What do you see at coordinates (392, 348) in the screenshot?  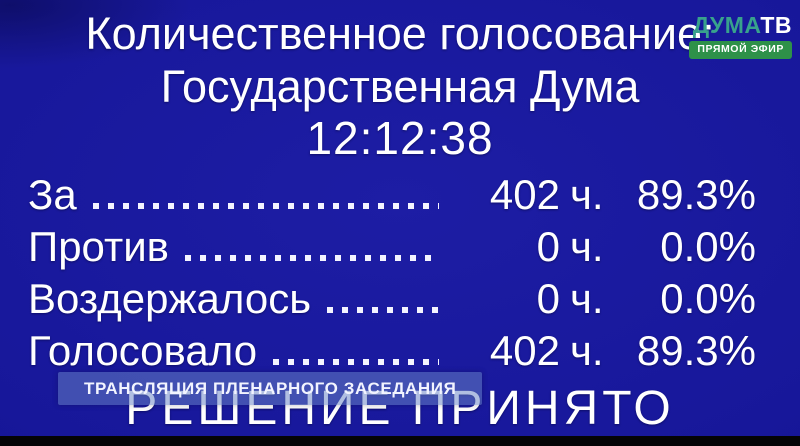 I see `vote-row-voted-total: Голосовало 402 ч. 89.3%` at bounding box center [392, 348].